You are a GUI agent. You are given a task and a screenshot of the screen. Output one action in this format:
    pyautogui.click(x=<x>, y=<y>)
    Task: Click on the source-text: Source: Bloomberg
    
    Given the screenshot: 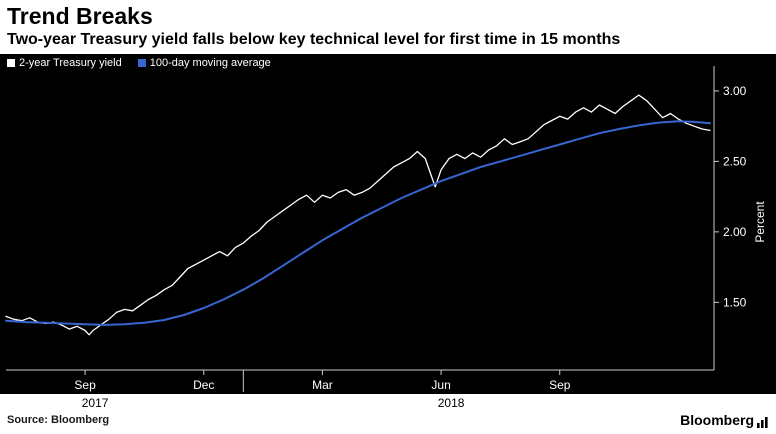 What is the action you would take?
    pyautogui.click(x=58, y=420)
    